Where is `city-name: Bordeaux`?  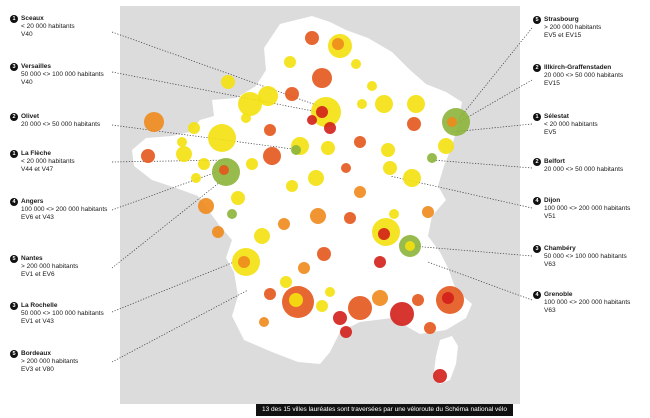 city-name: Bordeaux is located at coordinates (36, 353).